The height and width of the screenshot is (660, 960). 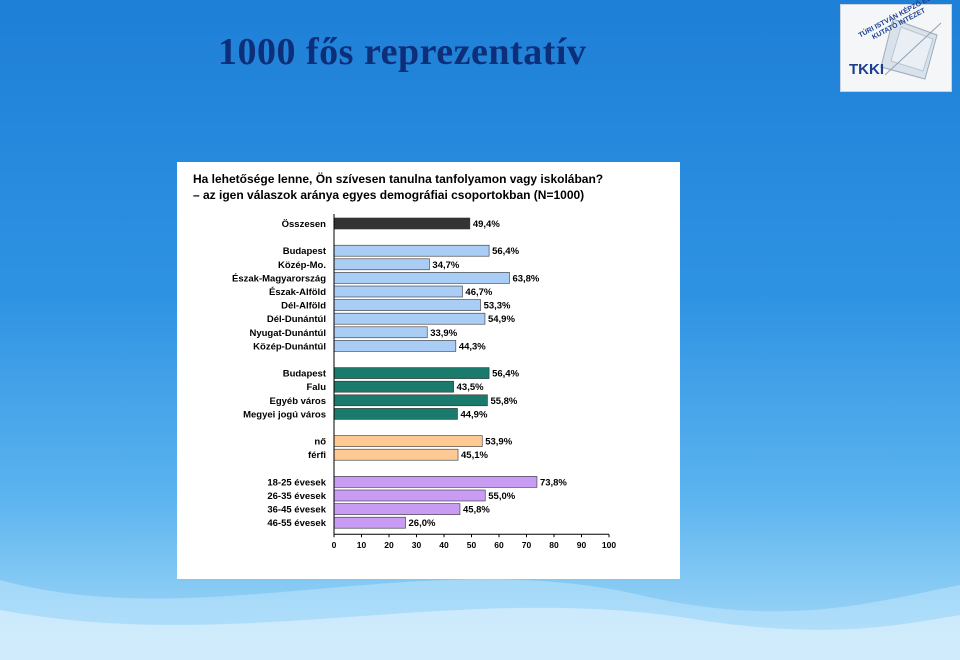 I want to click on data-label: 53,3%, so click(x=497, y=306).